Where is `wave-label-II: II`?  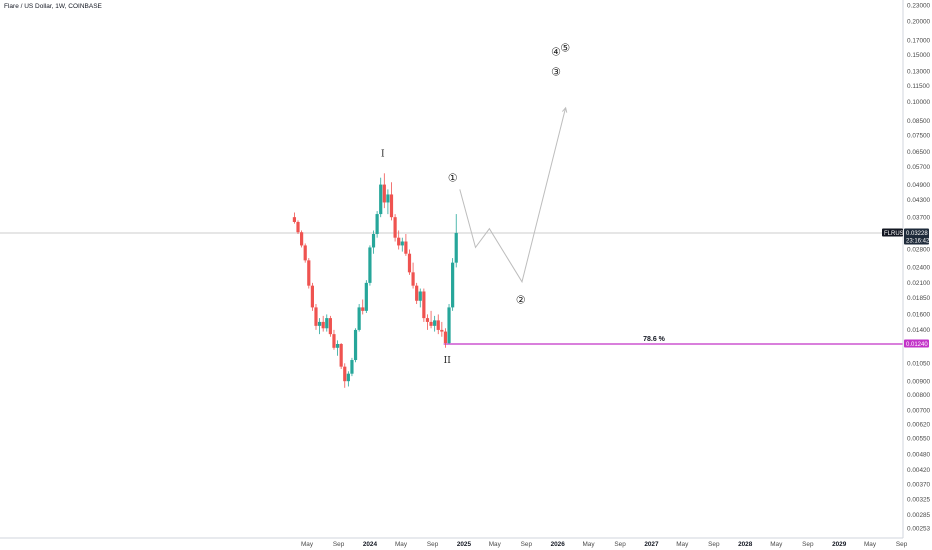 wave-label-II: II is located at coordinates (448, 361).